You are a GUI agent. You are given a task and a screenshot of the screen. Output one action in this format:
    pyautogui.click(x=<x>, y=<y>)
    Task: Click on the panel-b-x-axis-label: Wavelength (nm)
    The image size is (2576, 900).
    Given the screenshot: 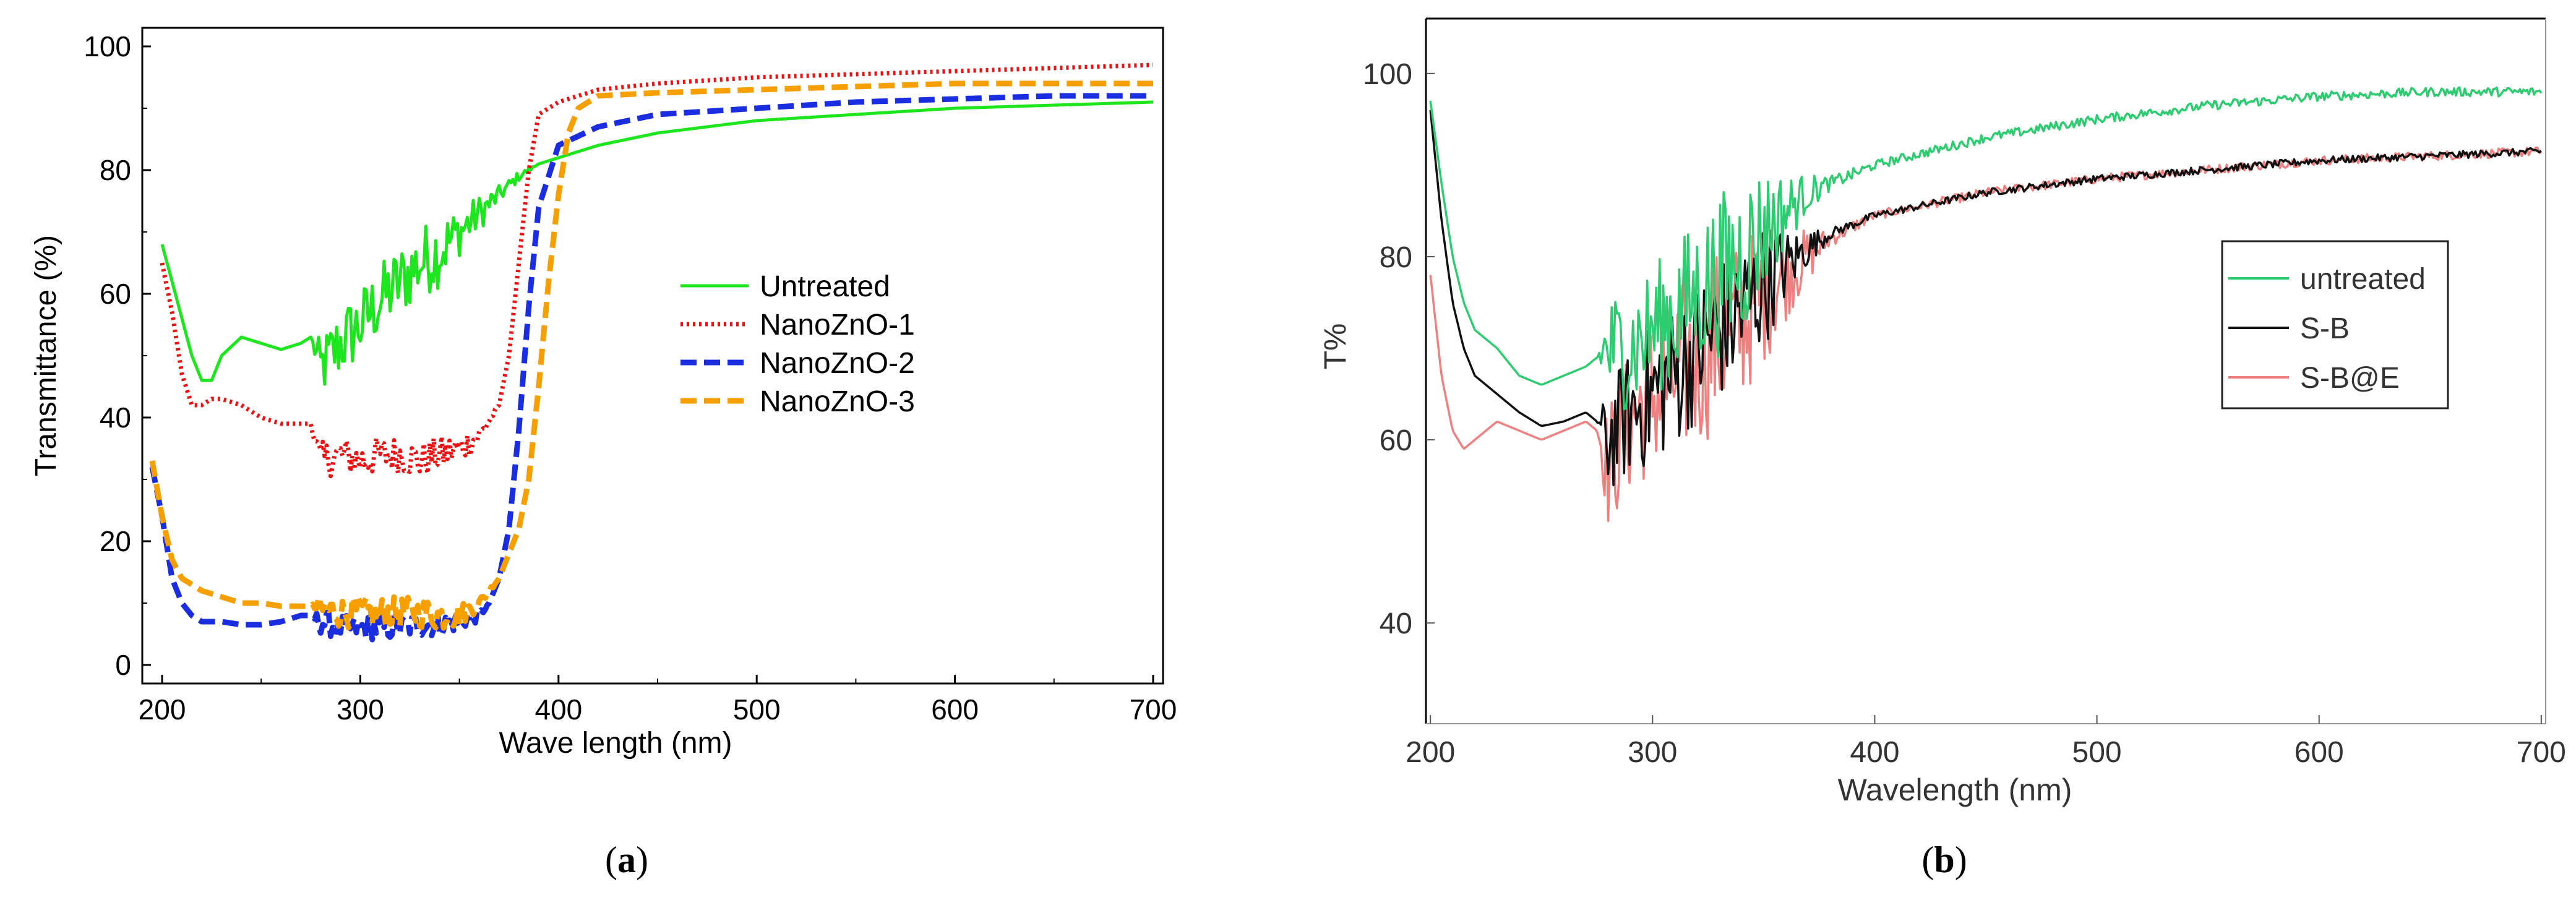 What is the action you would take?
    pyautogui.click(x=1955, y=790)
    